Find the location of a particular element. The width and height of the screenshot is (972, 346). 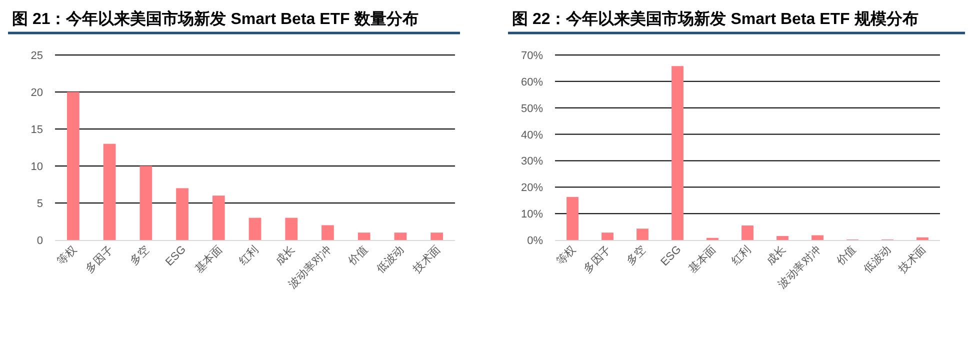

y-tick-label: 10 is located at coordinates (36, 167).